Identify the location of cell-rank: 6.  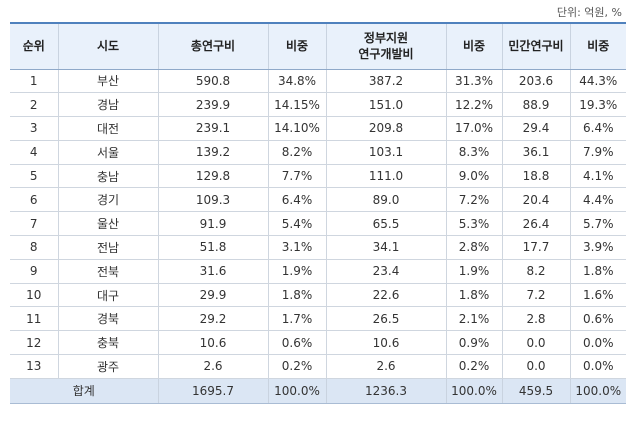
(34, 200).